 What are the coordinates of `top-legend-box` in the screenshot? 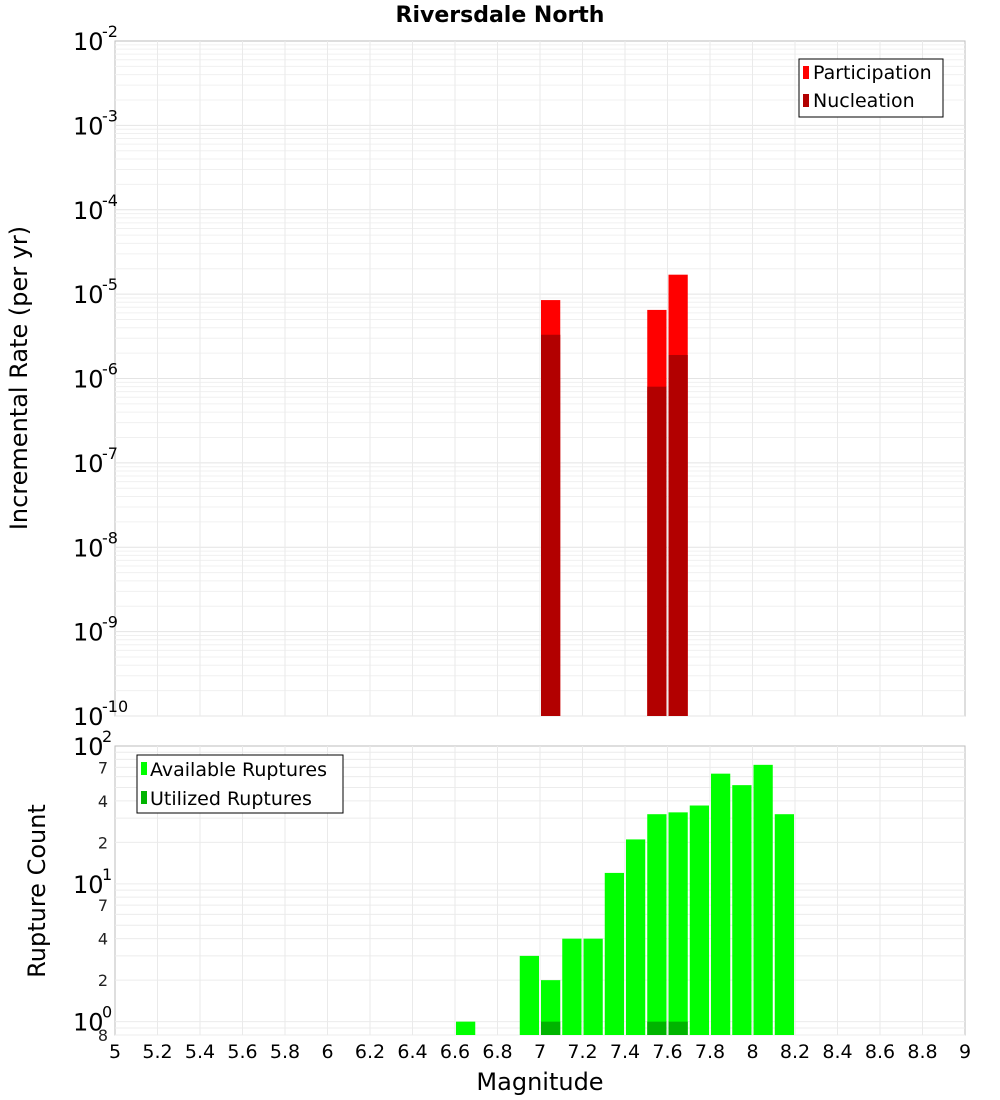 It's located at (871, 88).